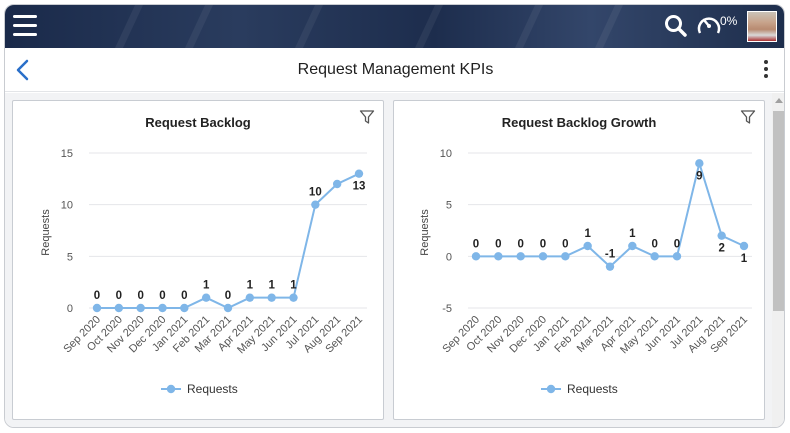 The height and width of the screenshot is (433, 790). Describe the element at coordinates (447, 309) in the screenshot. I see `y-tick-label: -5` at that location.